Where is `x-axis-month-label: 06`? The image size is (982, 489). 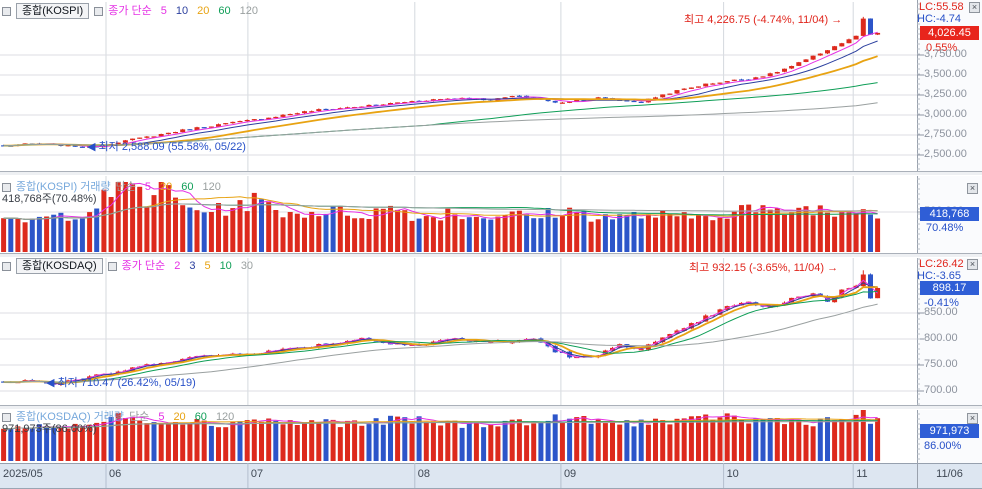
x-axis-month-label: 06 is located at coordinates (115, 474).